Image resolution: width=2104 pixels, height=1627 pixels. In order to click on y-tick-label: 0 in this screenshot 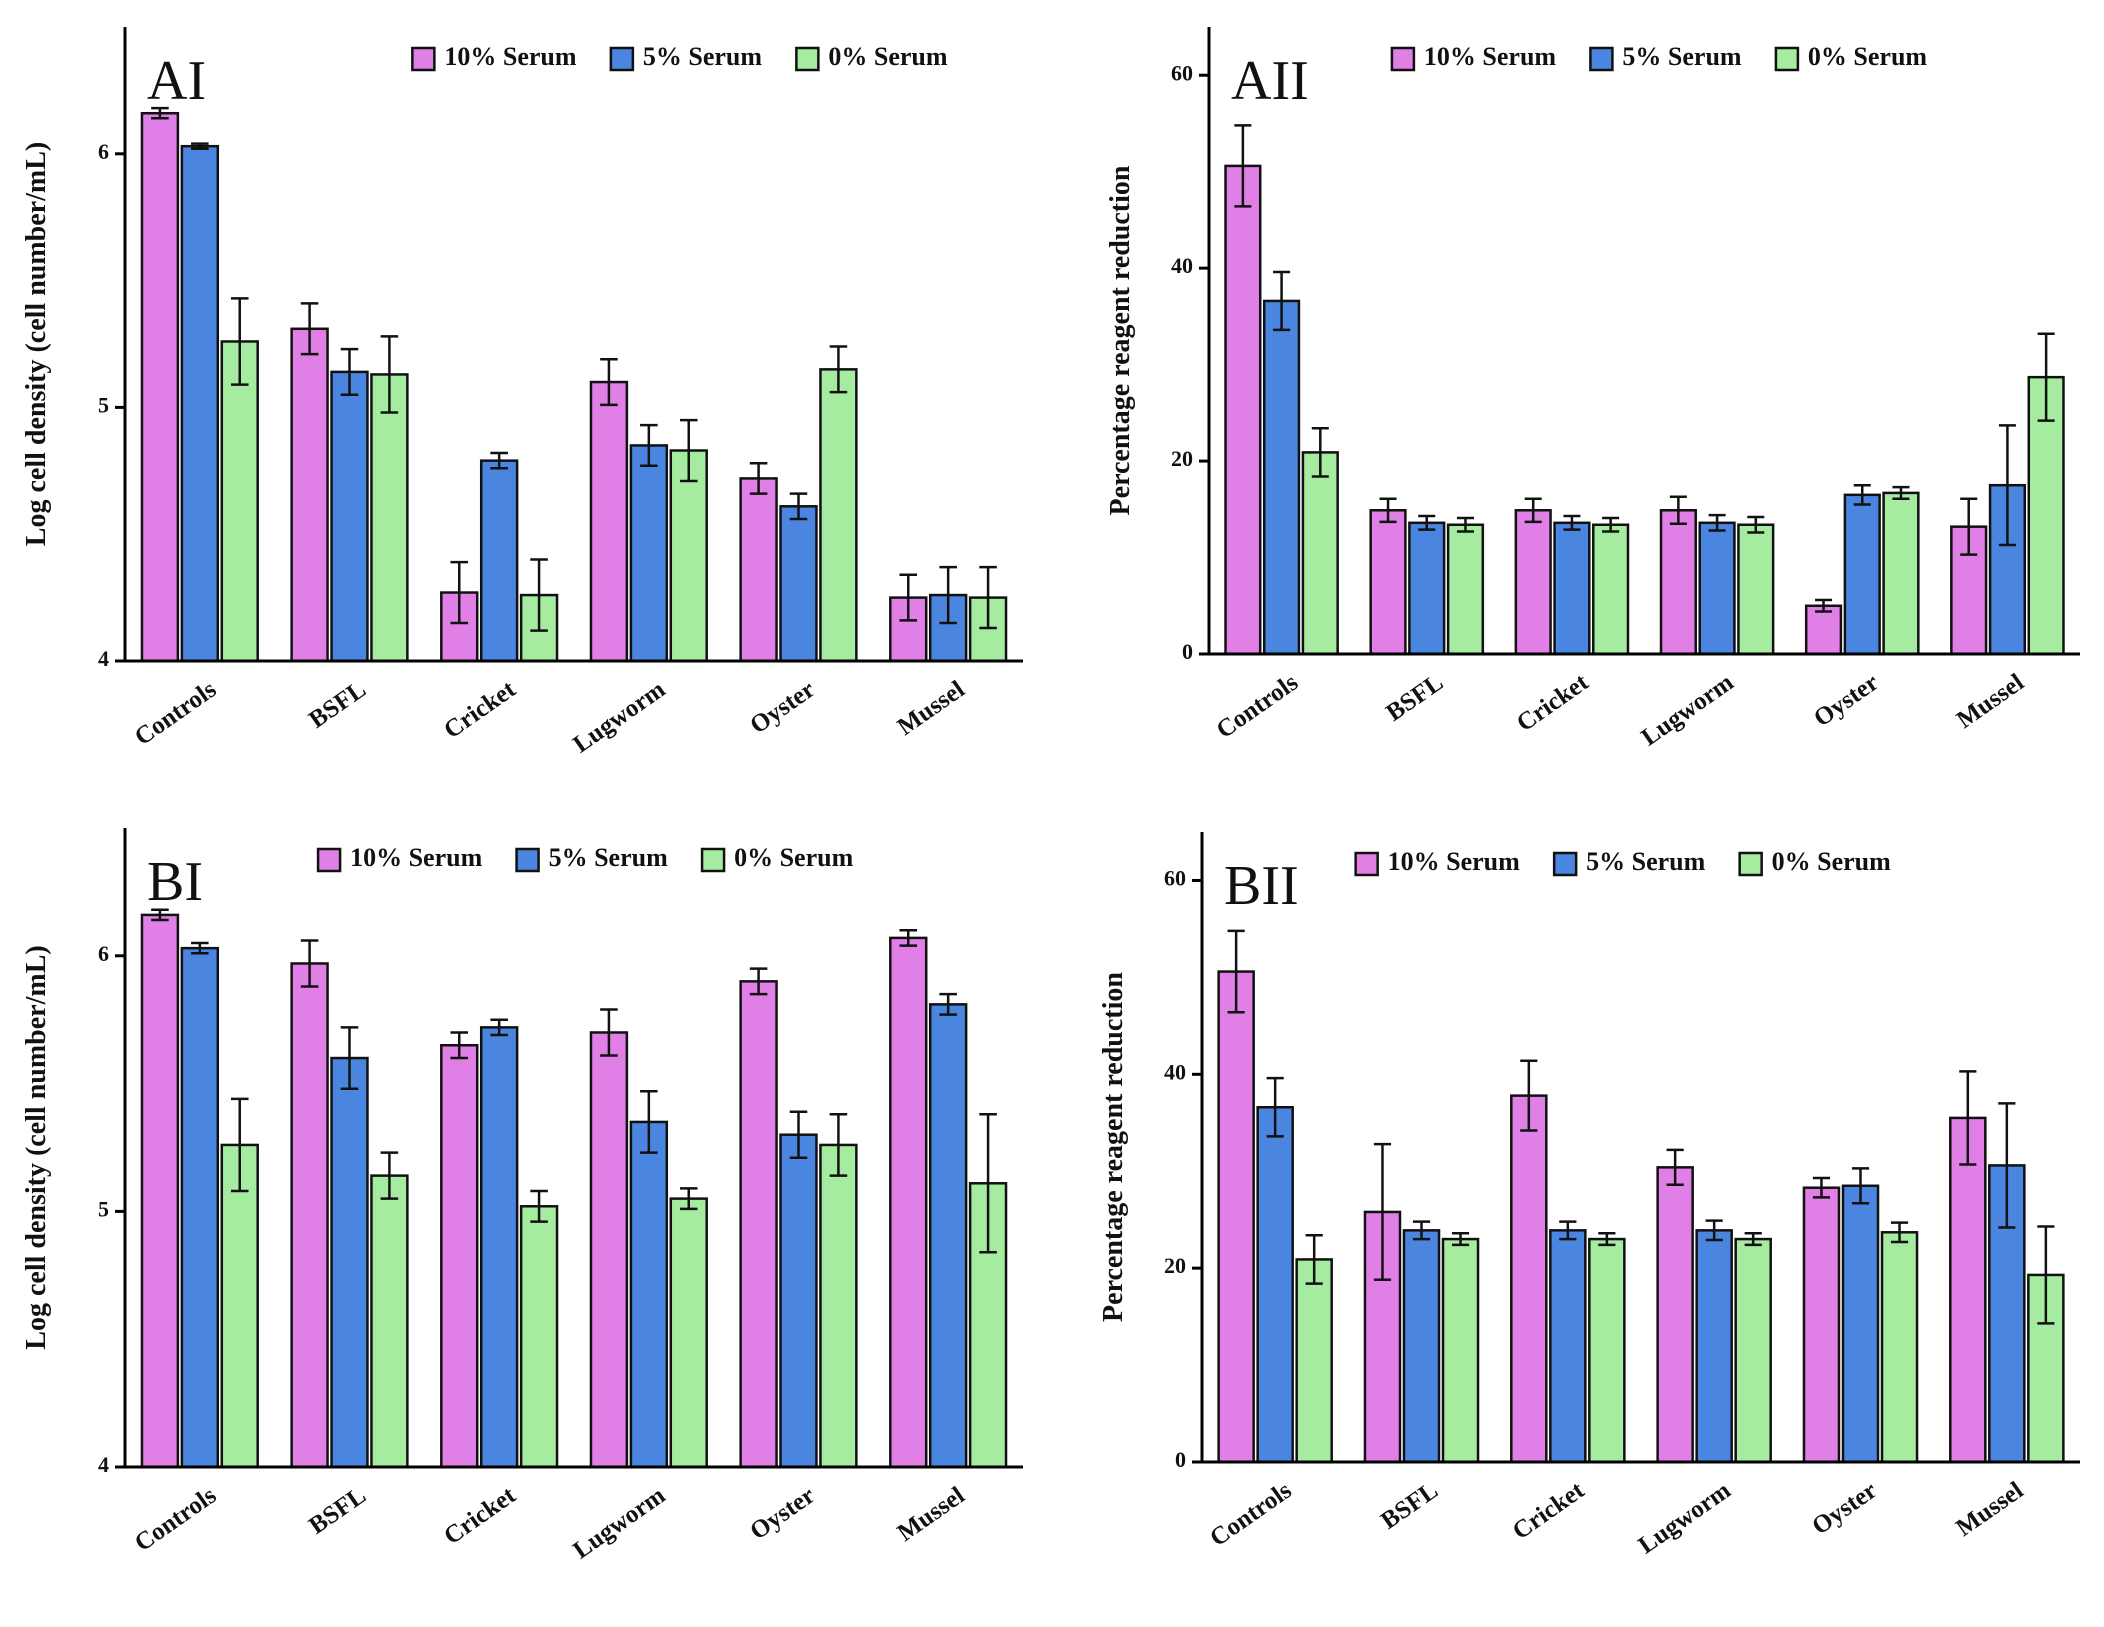, I will do `click(1180, 1459)`.